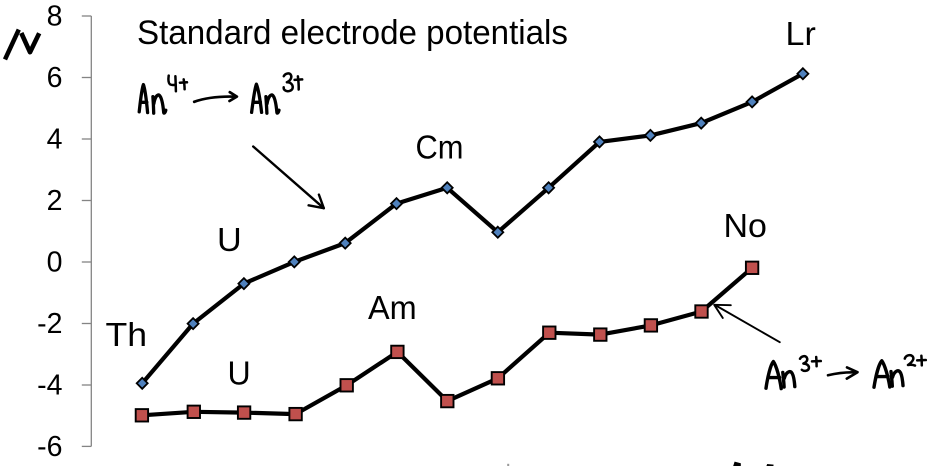  Describe the element at coordinates (55, 263) in the screenshot. I see `svg-text: 0` at that location.